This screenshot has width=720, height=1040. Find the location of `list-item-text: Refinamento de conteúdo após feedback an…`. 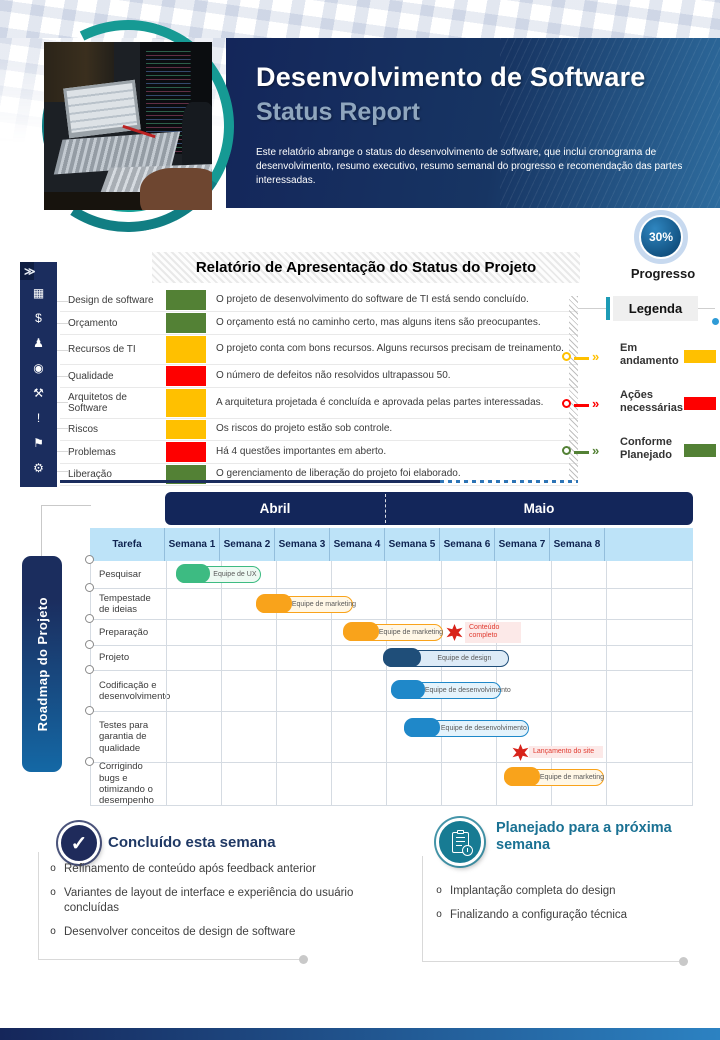

list-item-text: Refinamento de conteúdo após feedback an… is located at coordinates (190, 869).